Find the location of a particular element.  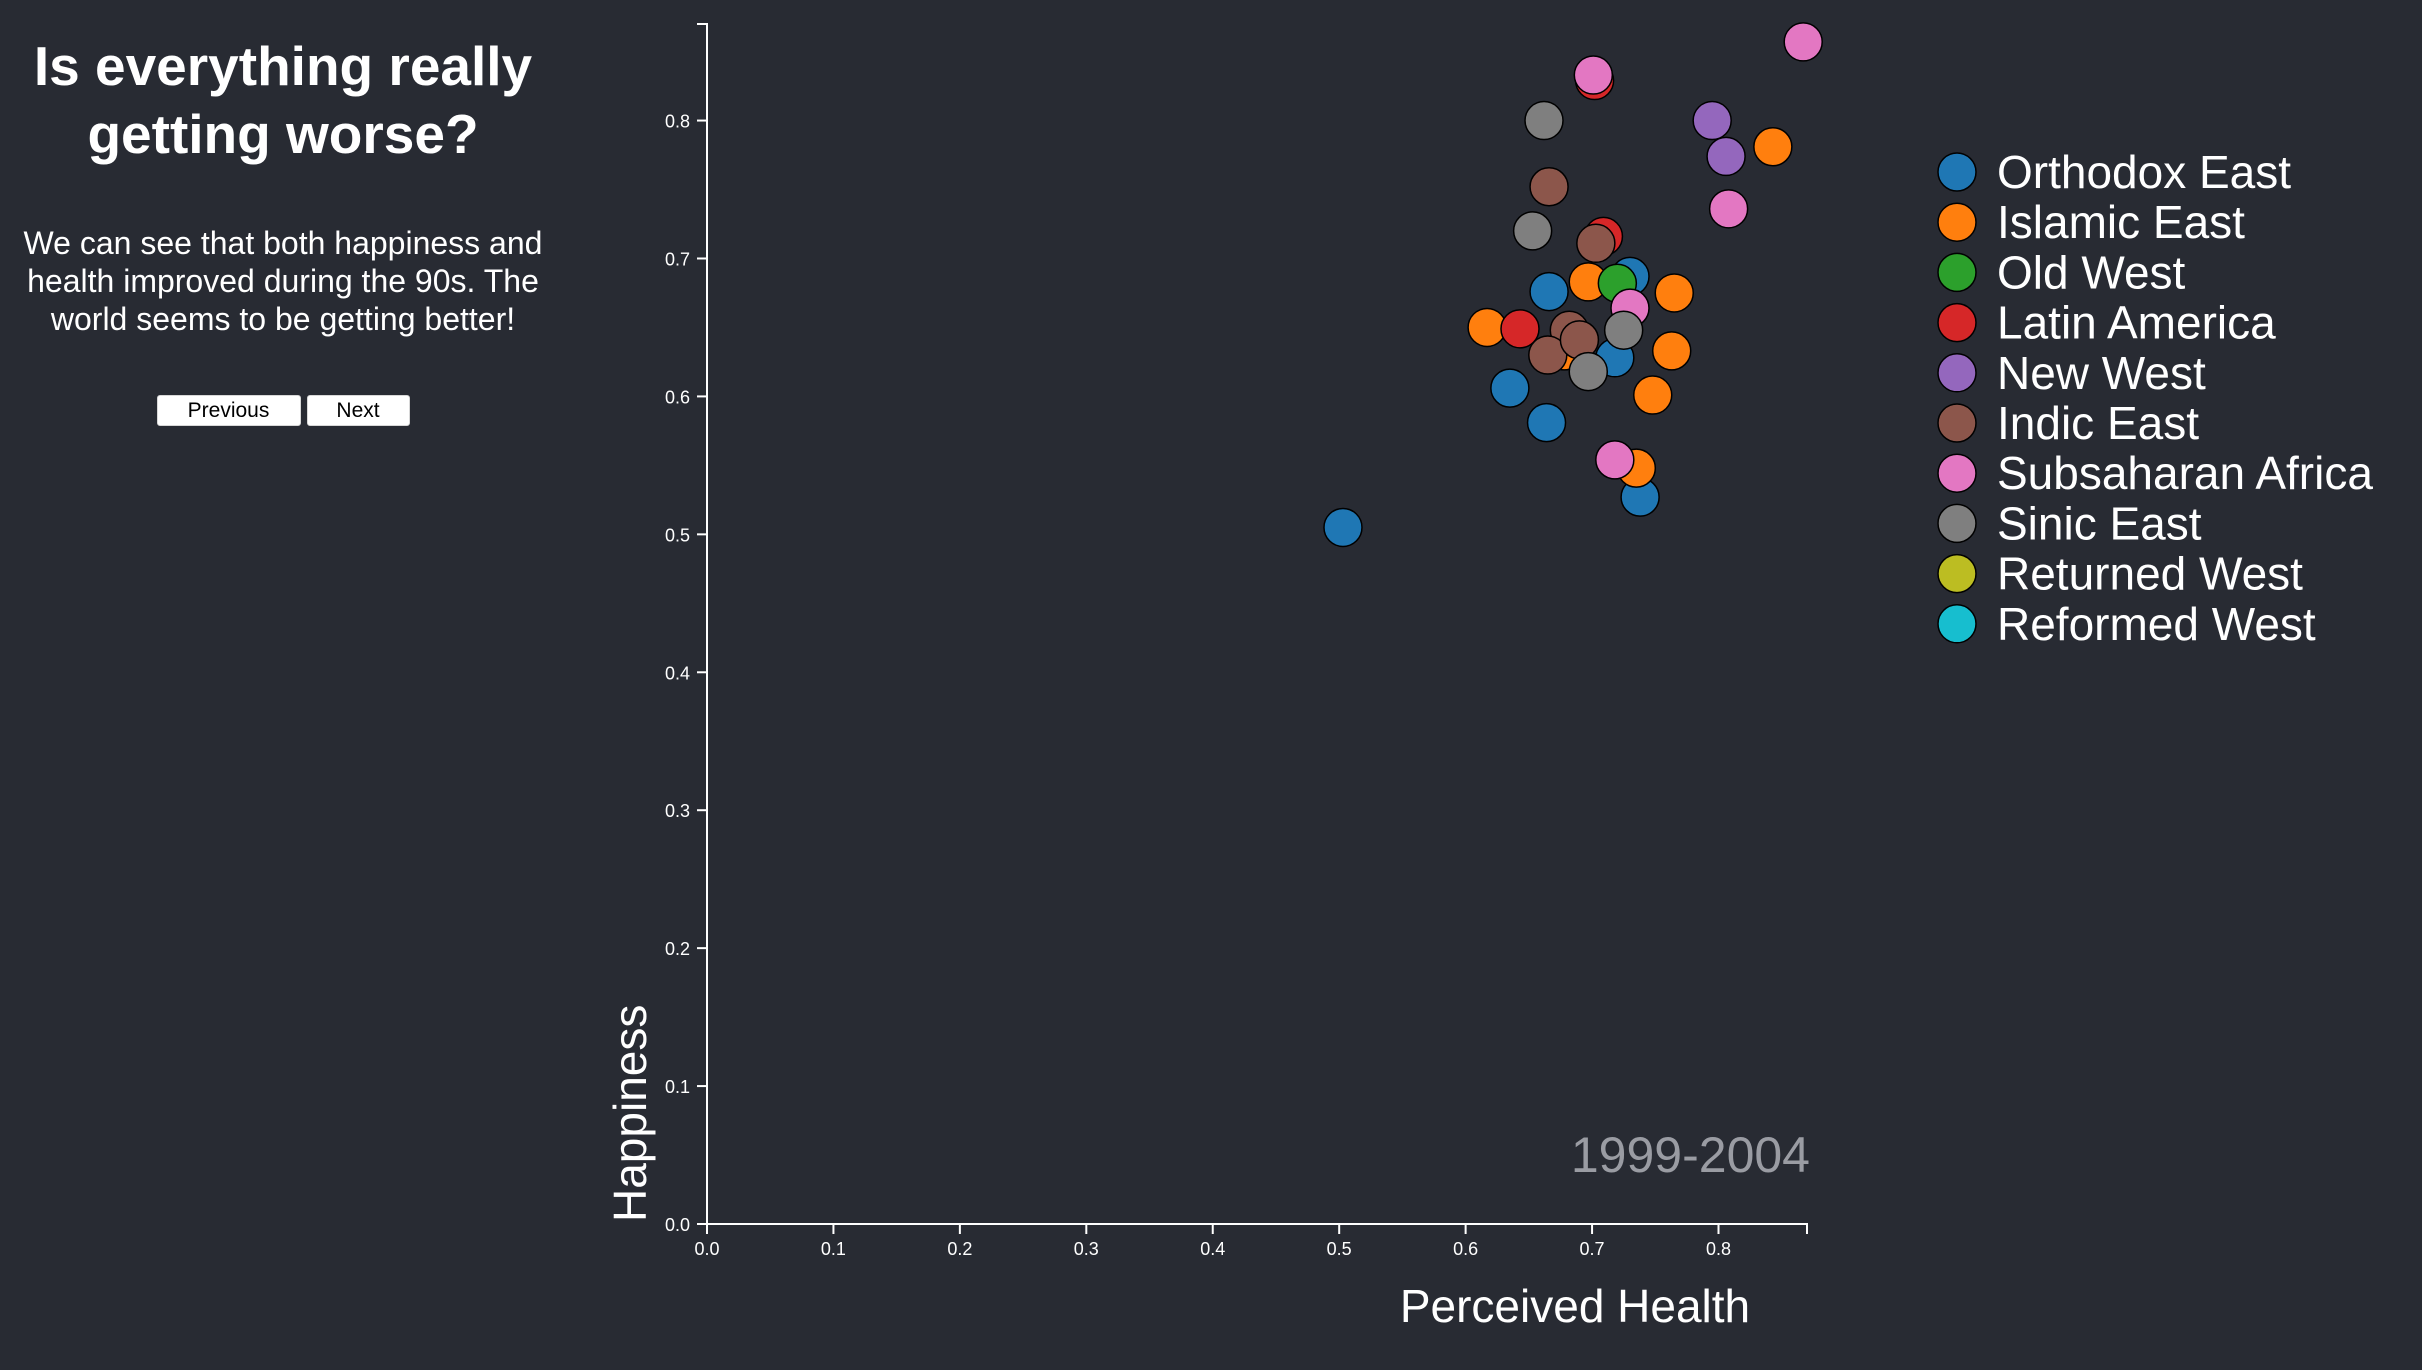

y-tick-label: 0.7 is located at coordinates (677, 259).